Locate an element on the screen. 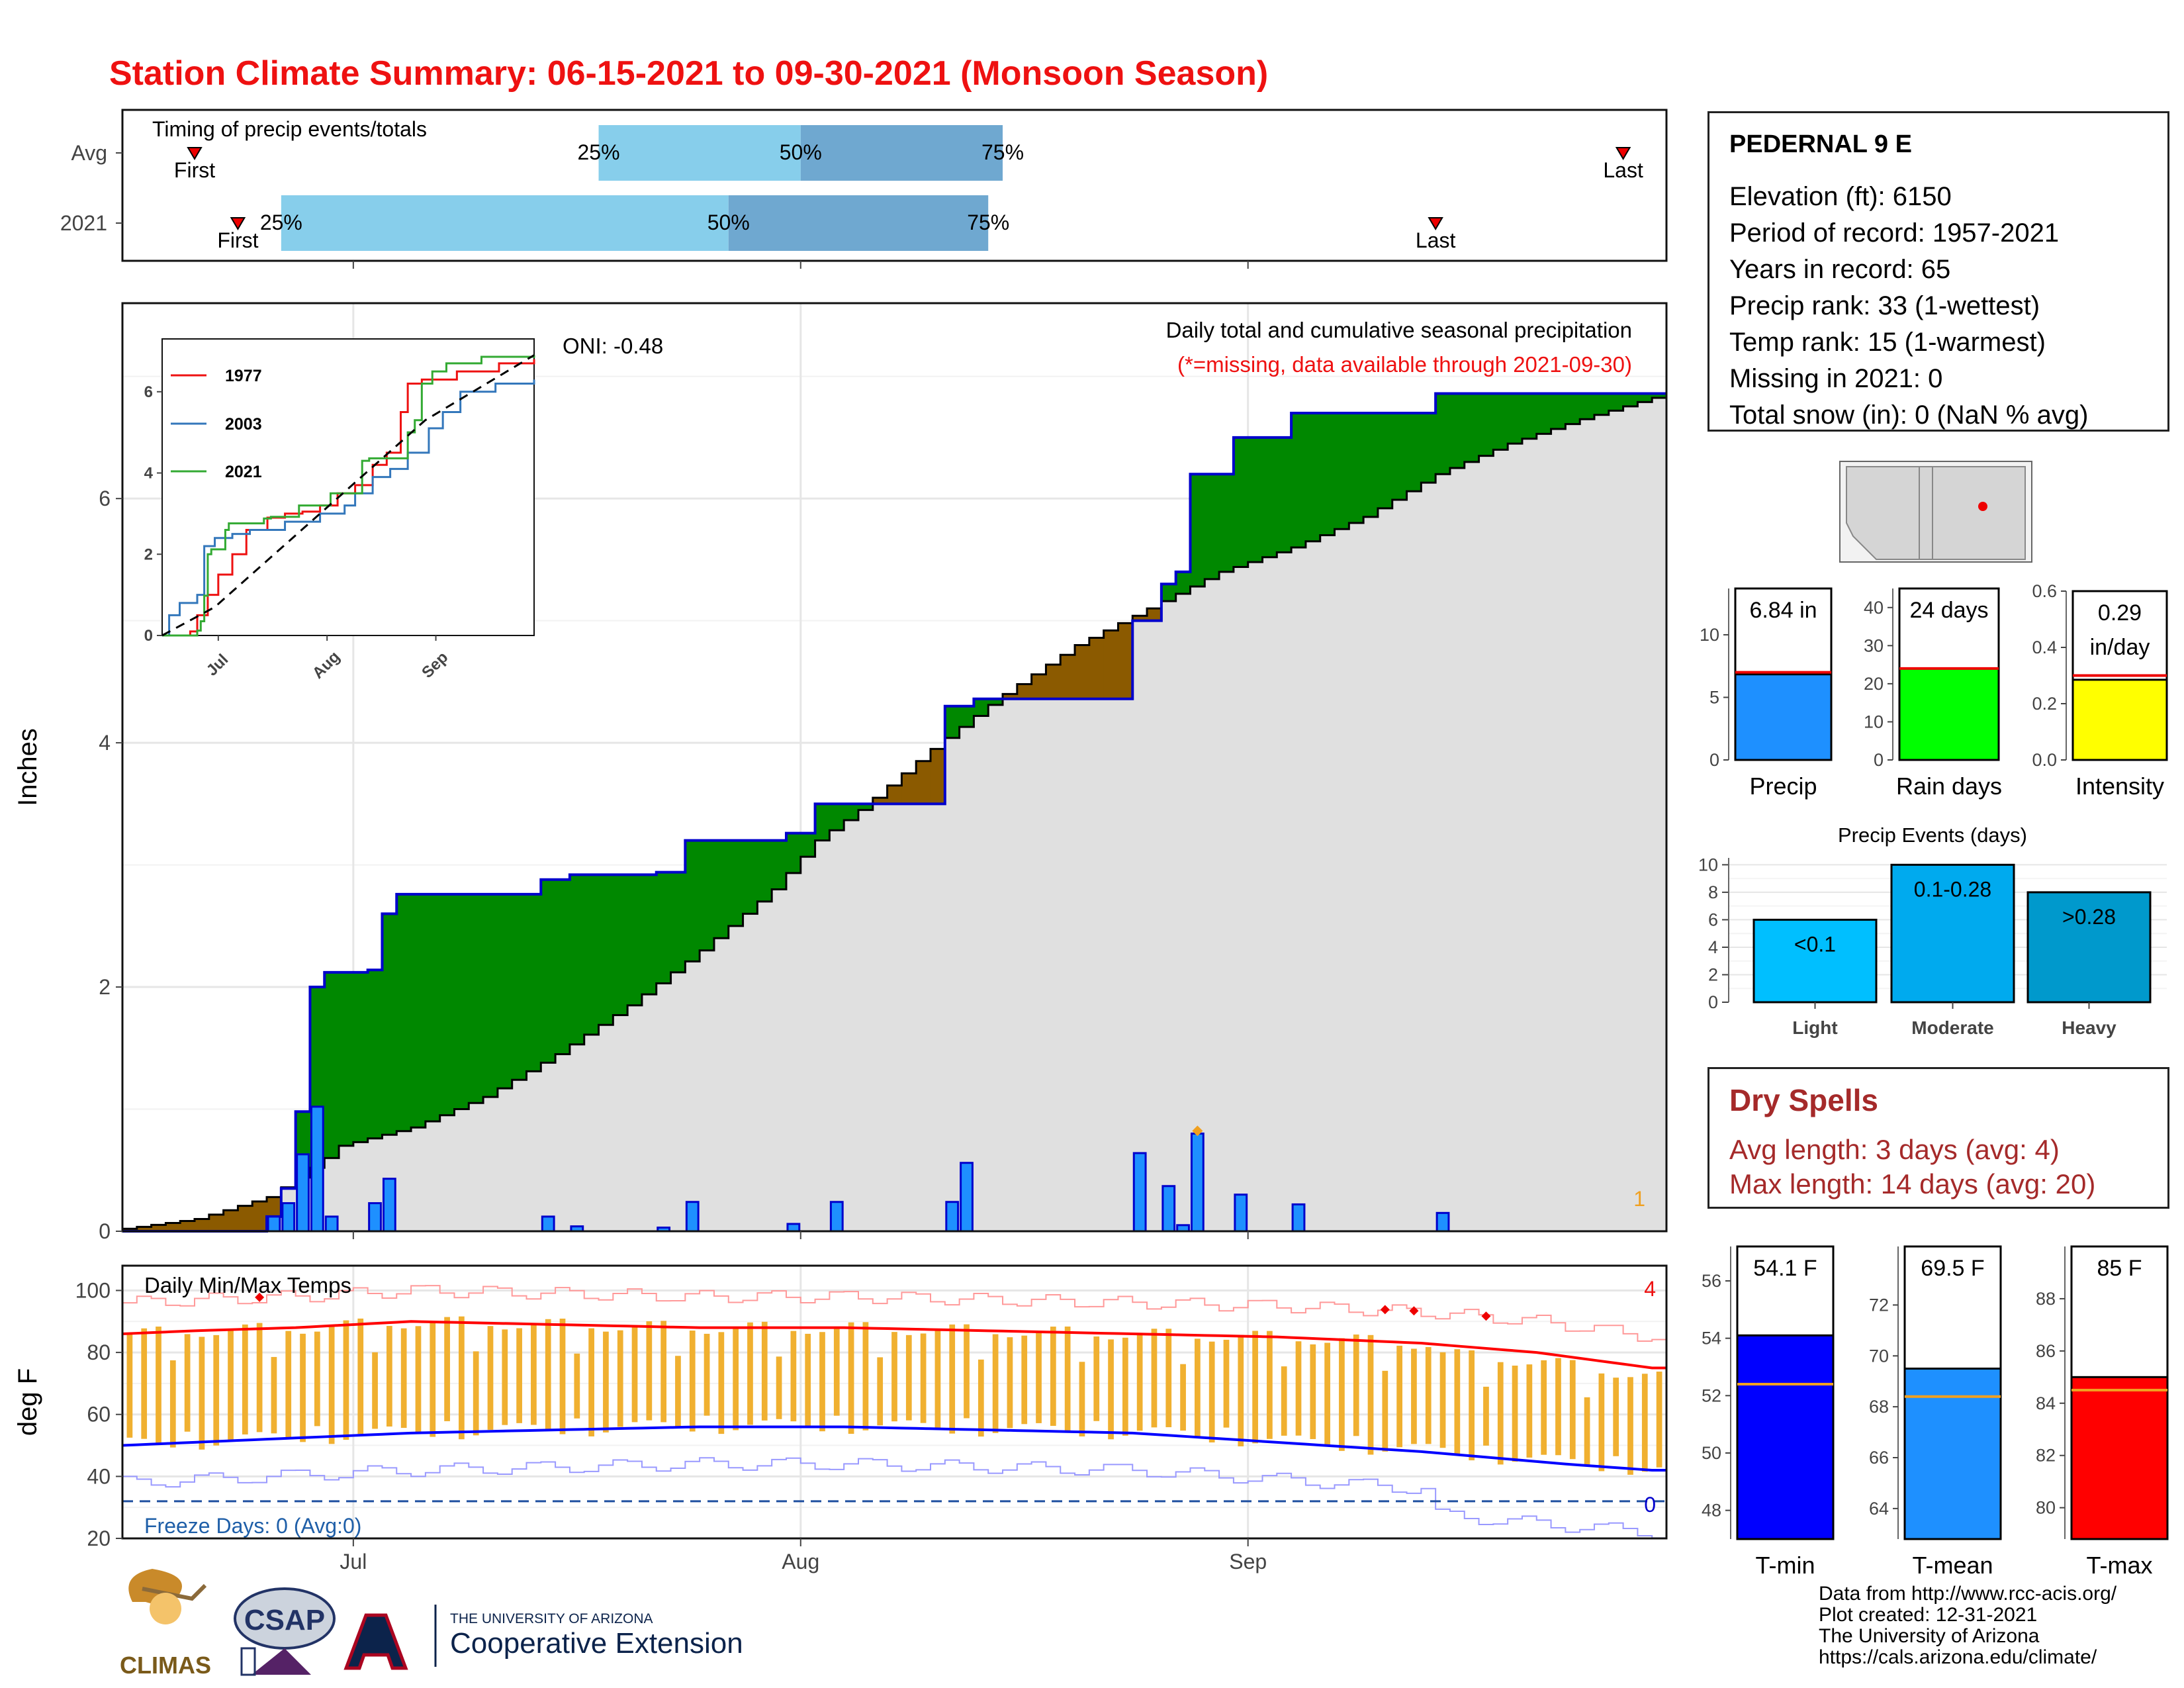 This screenshot has width=2184, height=1688. inset-legend: 1977 2003 2021 is located at coordinates (216, 424).